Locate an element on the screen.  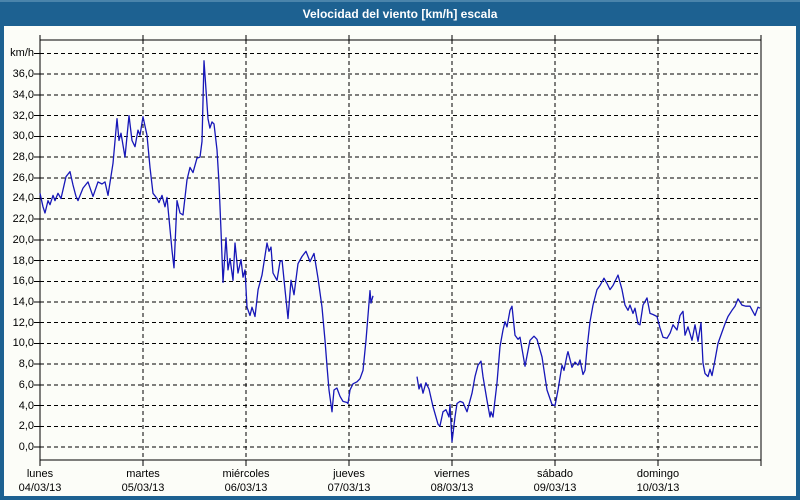
x-axis-day-label: domingo is located at coordinates (658, 474).